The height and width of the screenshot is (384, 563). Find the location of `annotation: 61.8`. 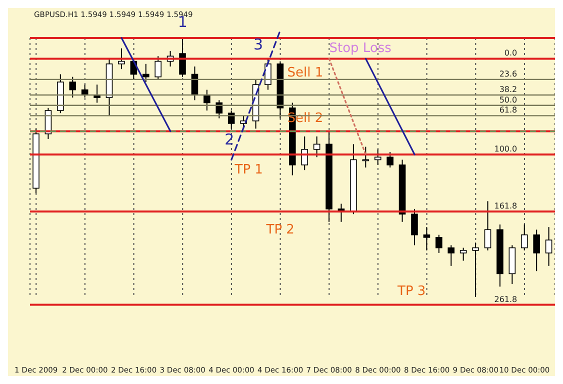

annotation: 61.8 is located at coordinates (508, 110).